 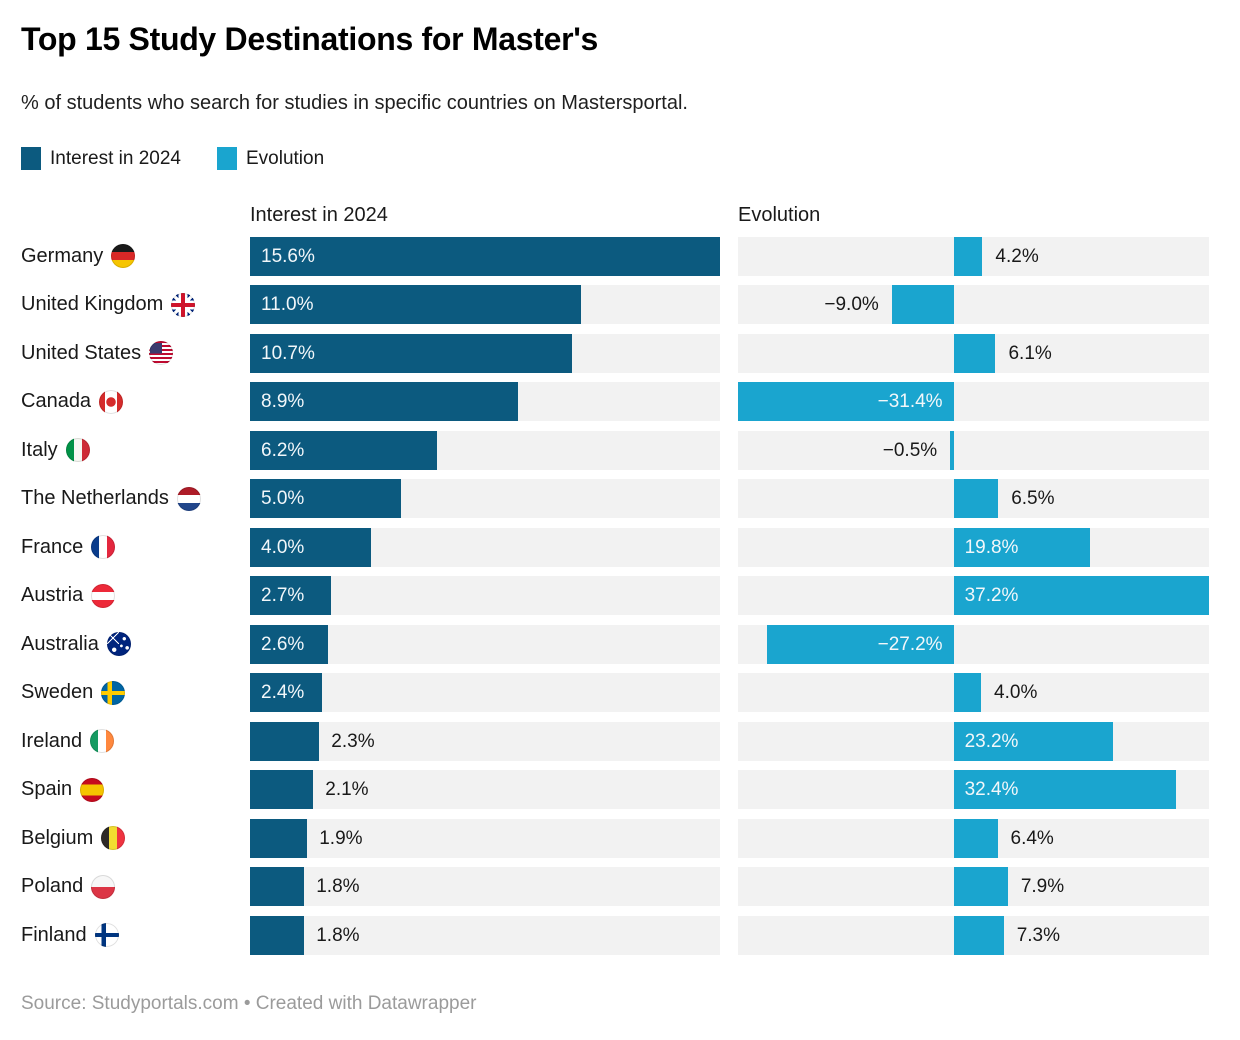 What do you see at coordinates (485, 790) in the screenshot?
I see `interest-bar-track: 2.1%` at bounding box center [485, 790].